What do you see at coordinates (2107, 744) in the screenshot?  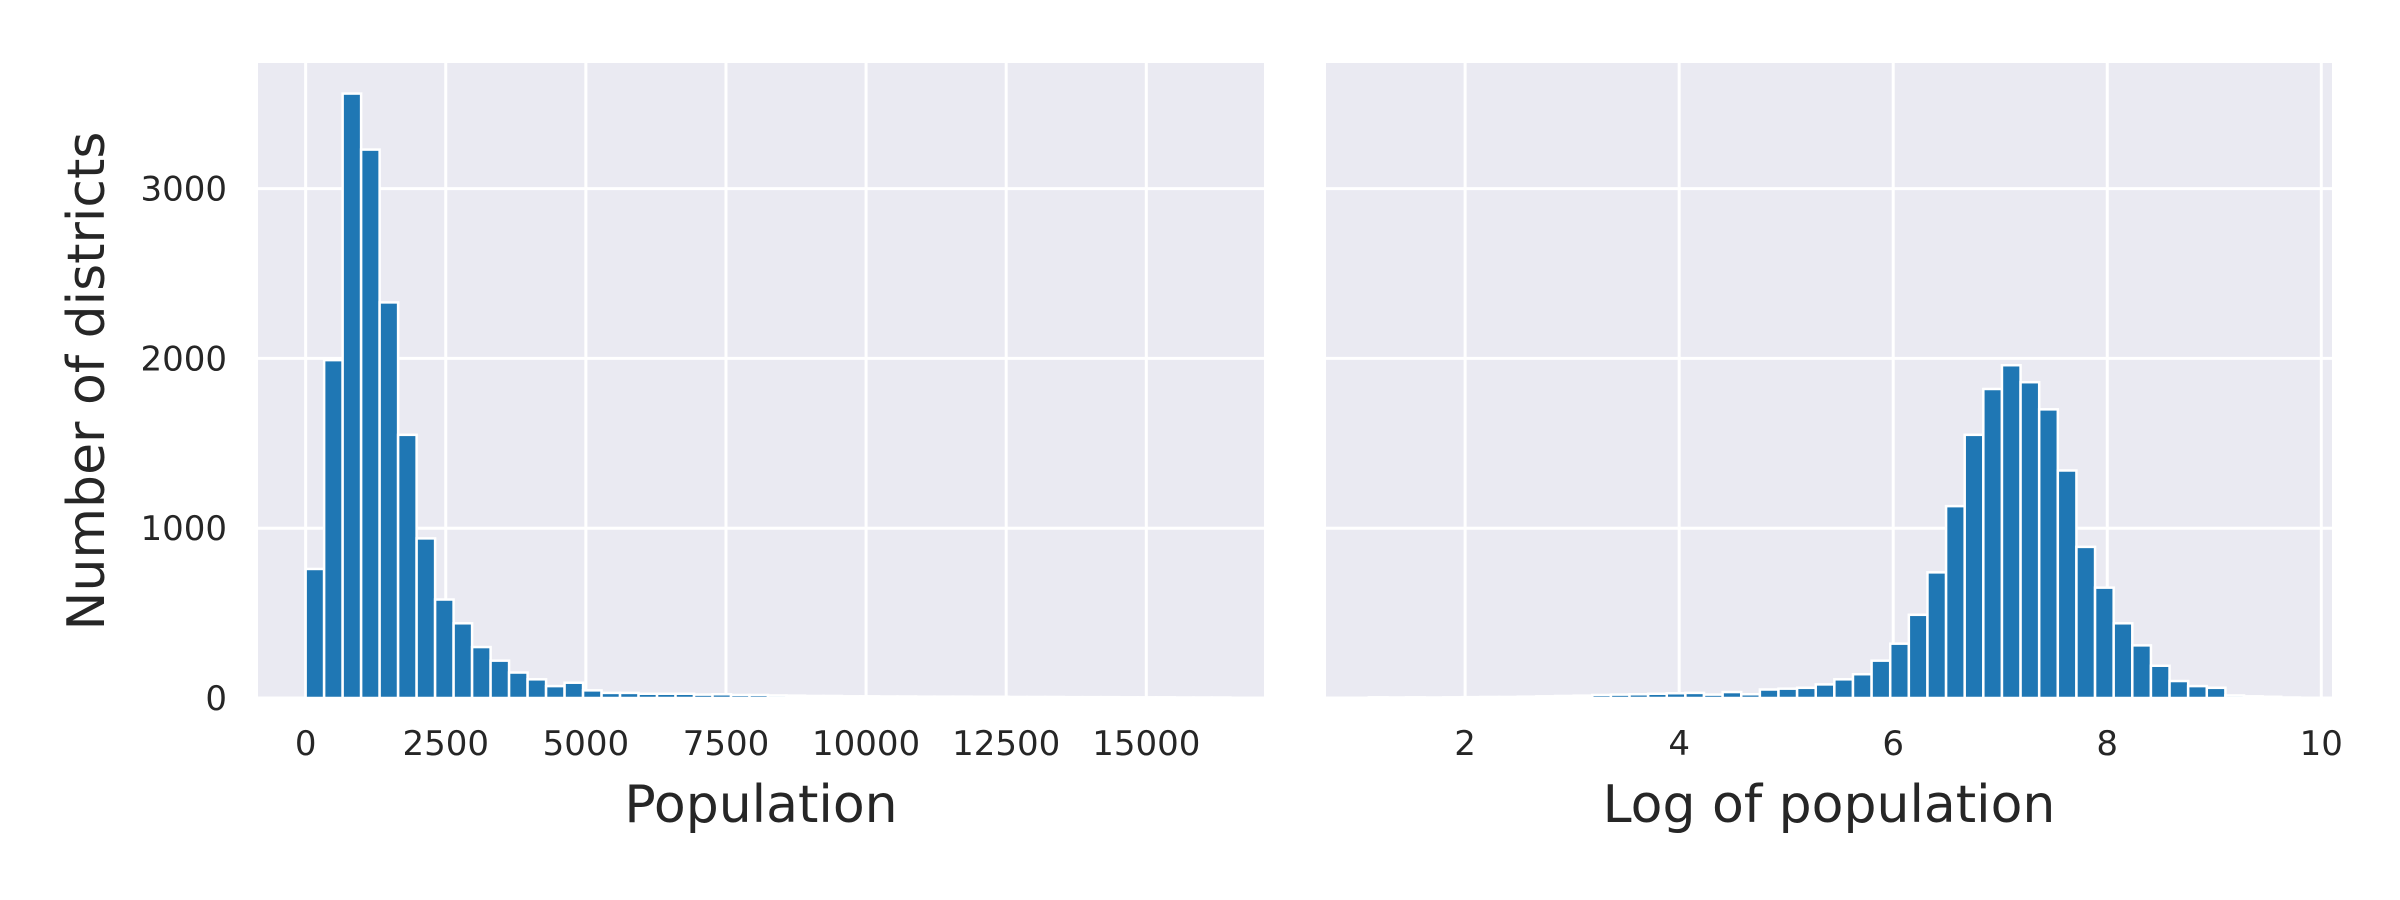 I see `right-x-tick-label: 8` at bounding box center [2107, 744].